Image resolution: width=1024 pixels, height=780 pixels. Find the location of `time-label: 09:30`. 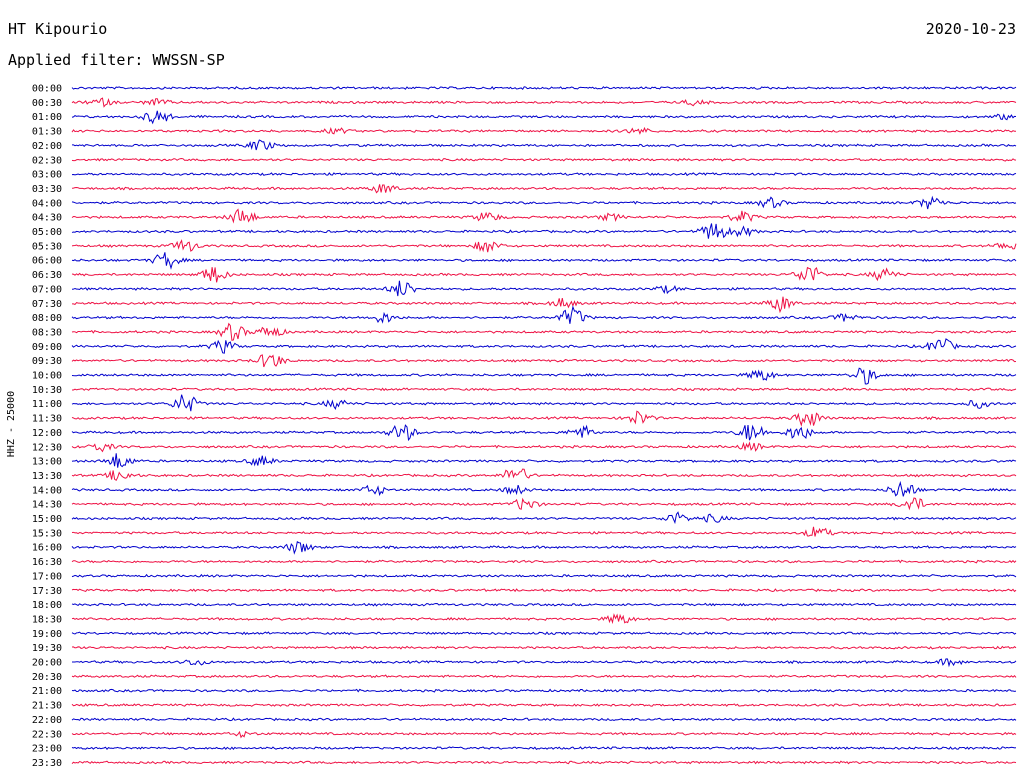

time-label: 09:30 is located at coordinates (47, 361).